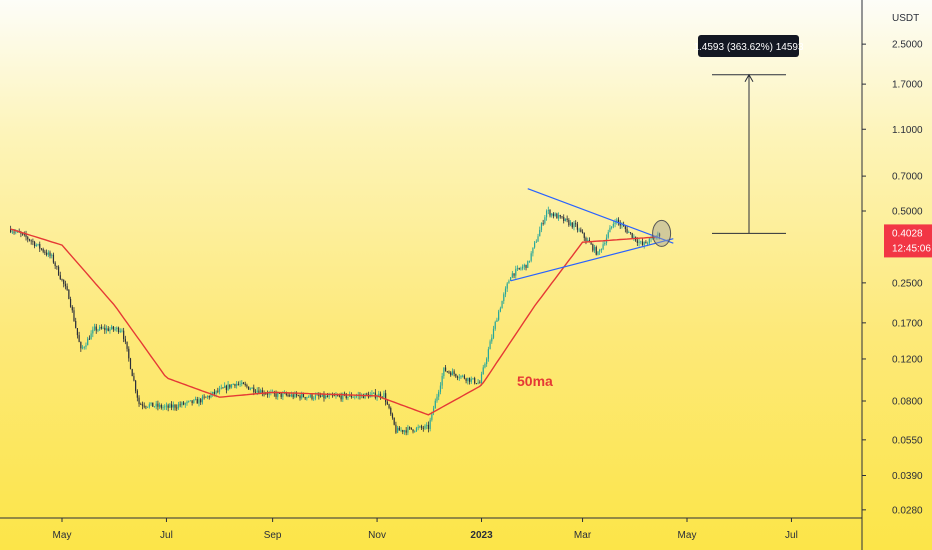 The height and width of the screenshot is (550, 932). I want to click on time-tick-label: Jul, so click(166, 535).